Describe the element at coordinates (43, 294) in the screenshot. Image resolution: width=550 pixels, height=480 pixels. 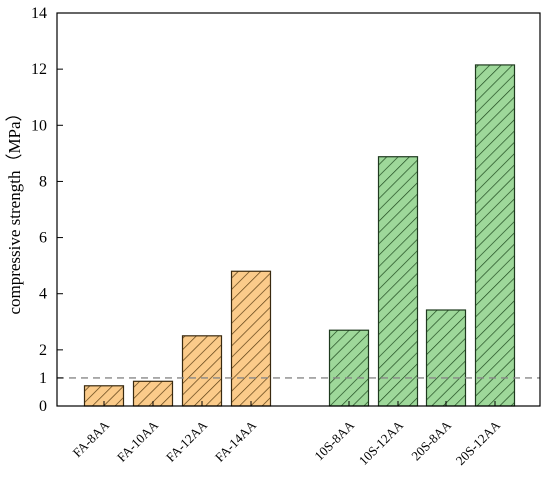
I see `y-tick-label: 4` at that location.